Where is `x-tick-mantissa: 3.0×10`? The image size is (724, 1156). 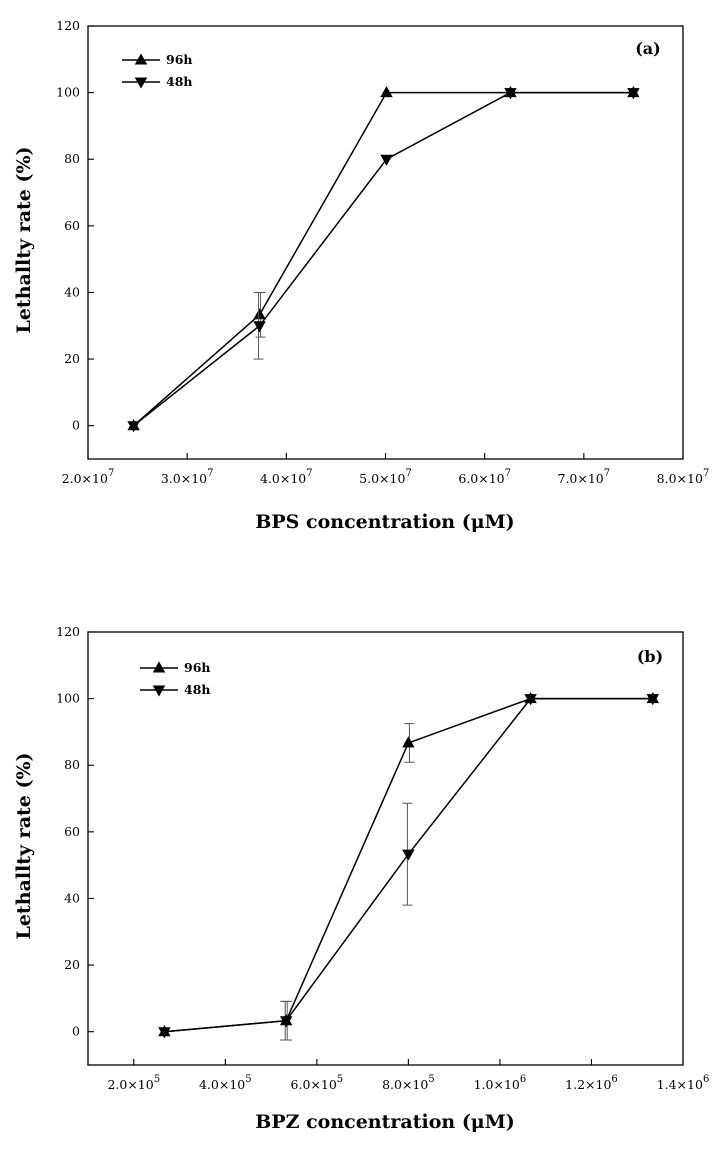 x-tick-mantissa: 3.0×10 is located at coordinates (184, 478).